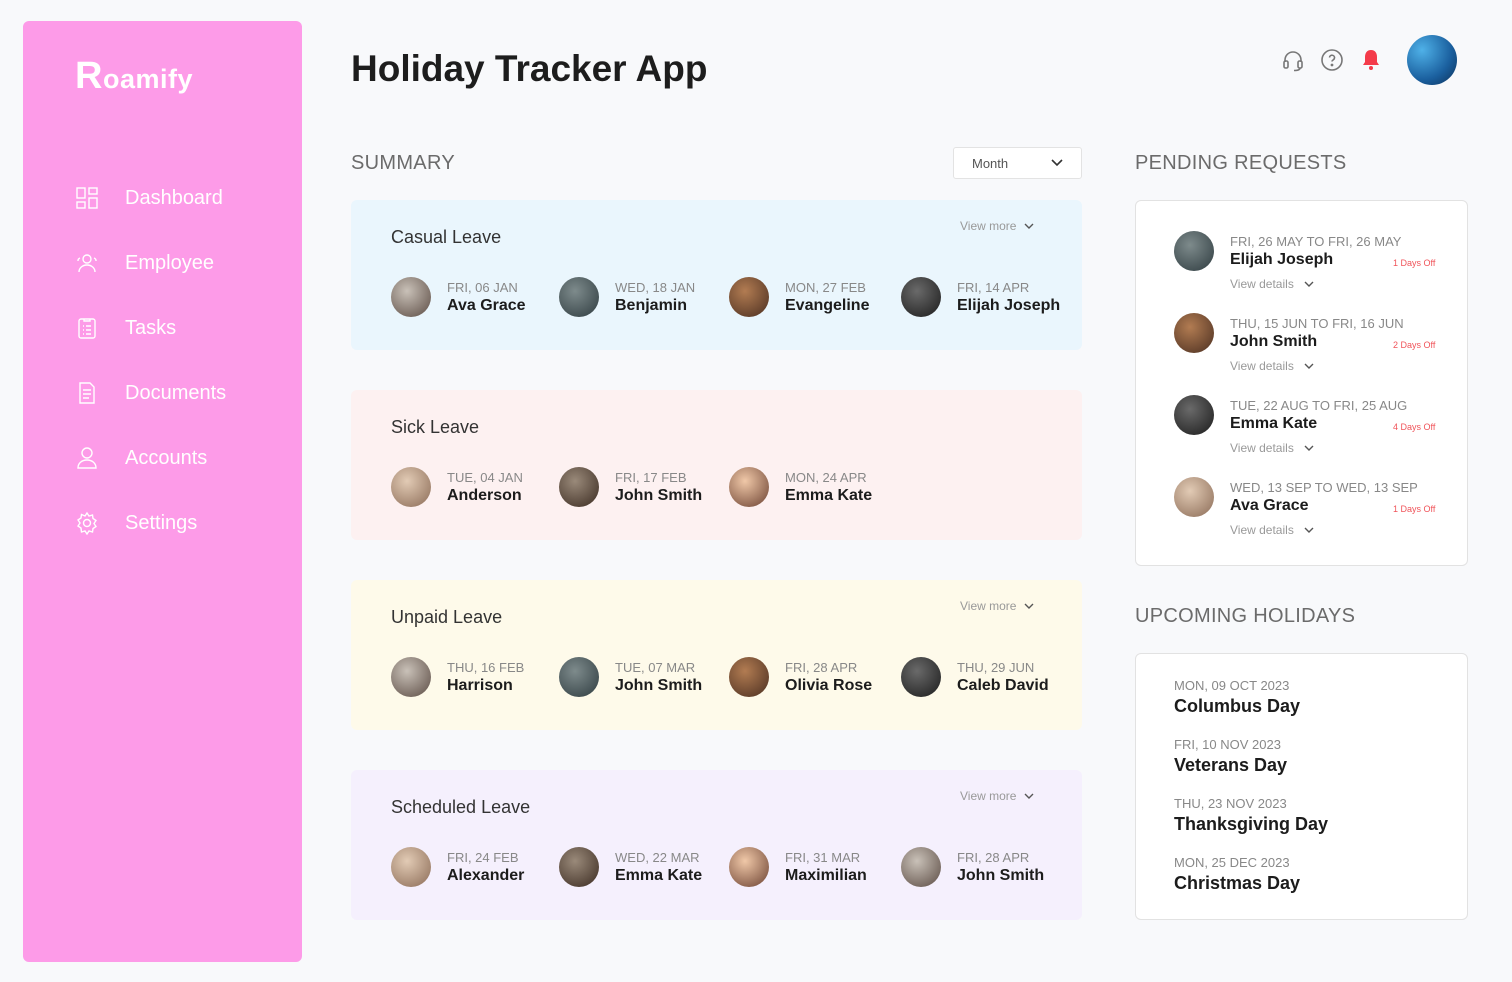 This screenshot has height=982, width=1512. What do you see at coordinates (798, 867) in the screenshot?
I see `leave-entry: FRI, 31 MAR Maximilian` at bounding box center [798, 867].